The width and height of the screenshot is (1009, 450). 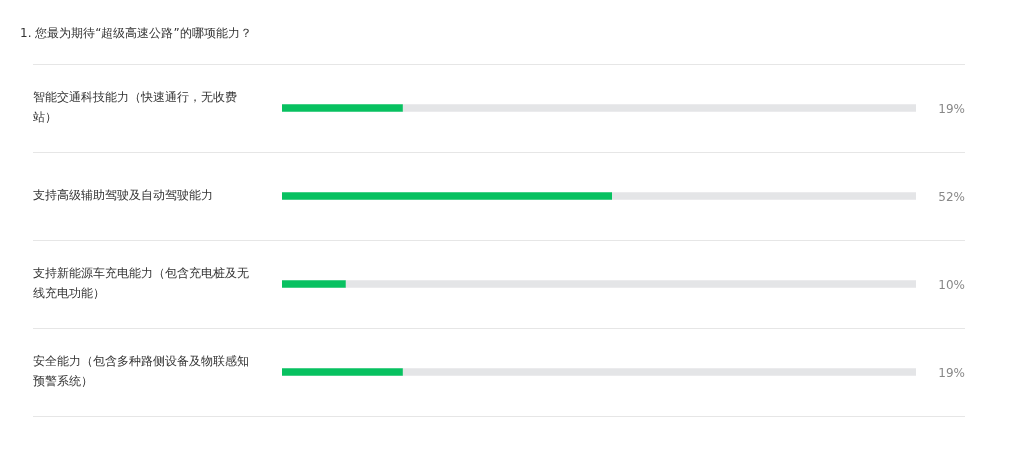 I want to click on y-tick-label: 安全能力（包含多种路侧设备及物联感知预警系统）, so click(x=141, y=371).